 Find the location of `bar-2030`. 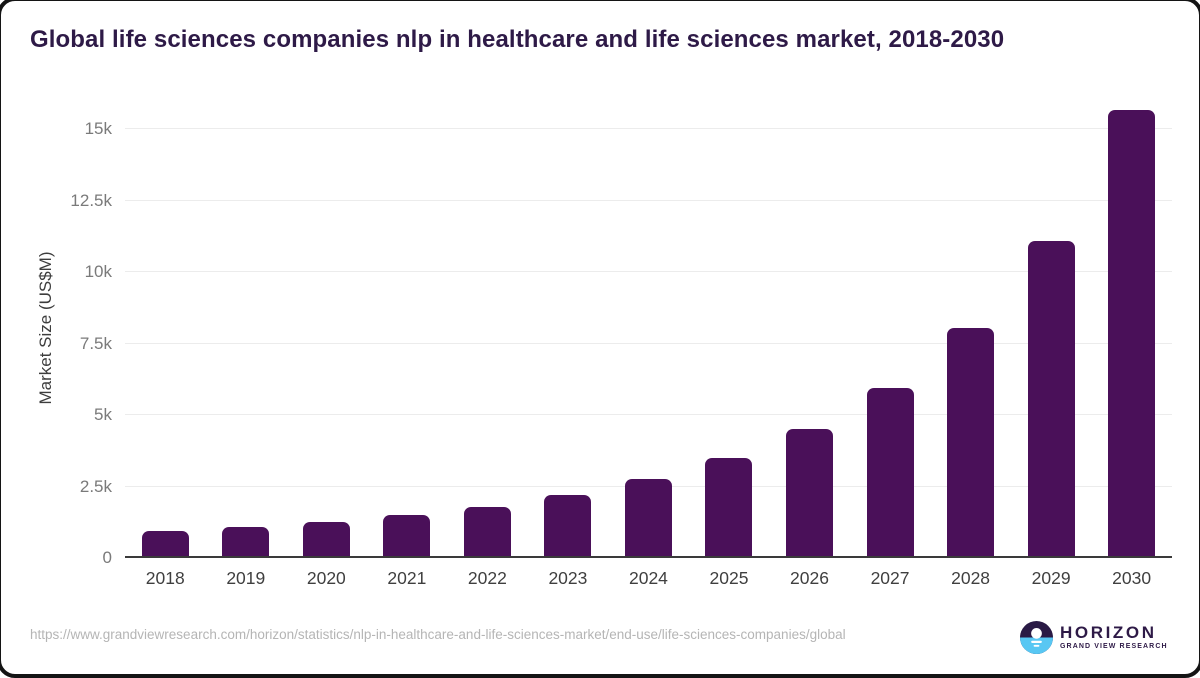

bar-2030 is located at coordinates (1132, 332).